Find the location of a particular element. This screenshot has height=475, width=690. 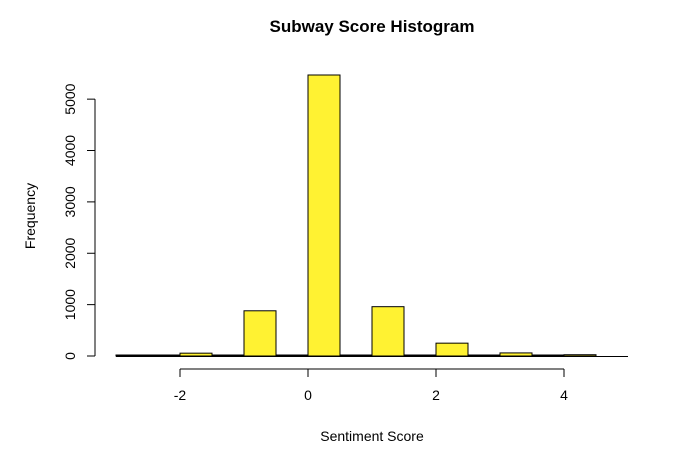

y-tick-label: 2000 is located at coordinates (70, 252).